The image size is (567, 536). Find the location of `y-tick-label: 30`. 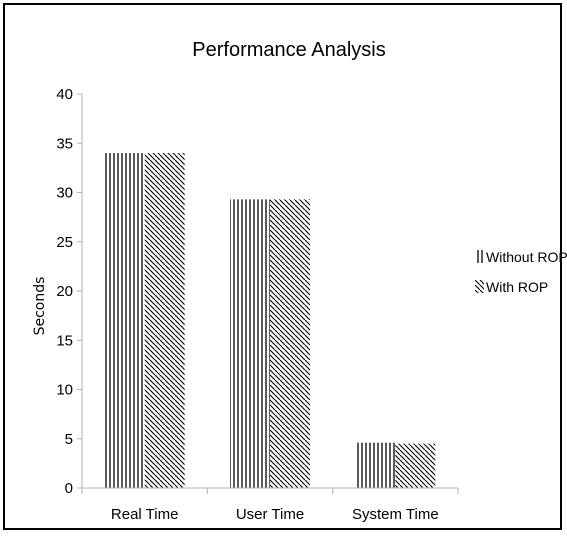

y-tick-label: 30 is located at coordinates (64, 193).